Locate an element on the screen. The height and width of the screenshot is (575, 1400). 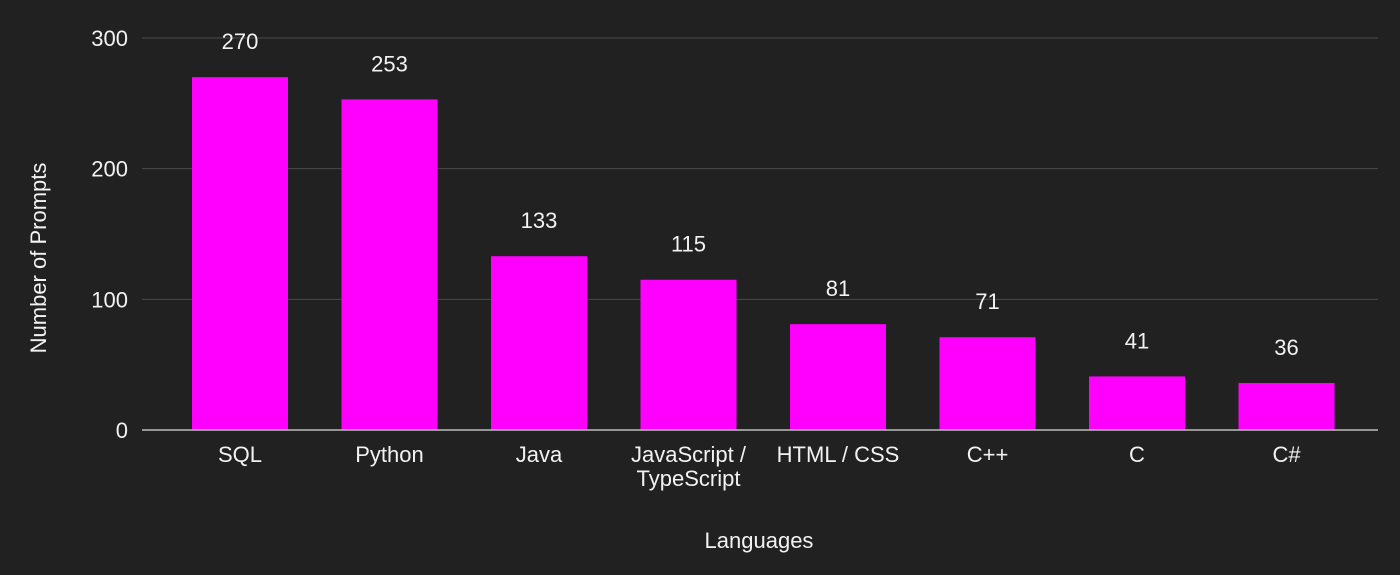
y-tick-label: 200 is located at coordinates (109, 169).